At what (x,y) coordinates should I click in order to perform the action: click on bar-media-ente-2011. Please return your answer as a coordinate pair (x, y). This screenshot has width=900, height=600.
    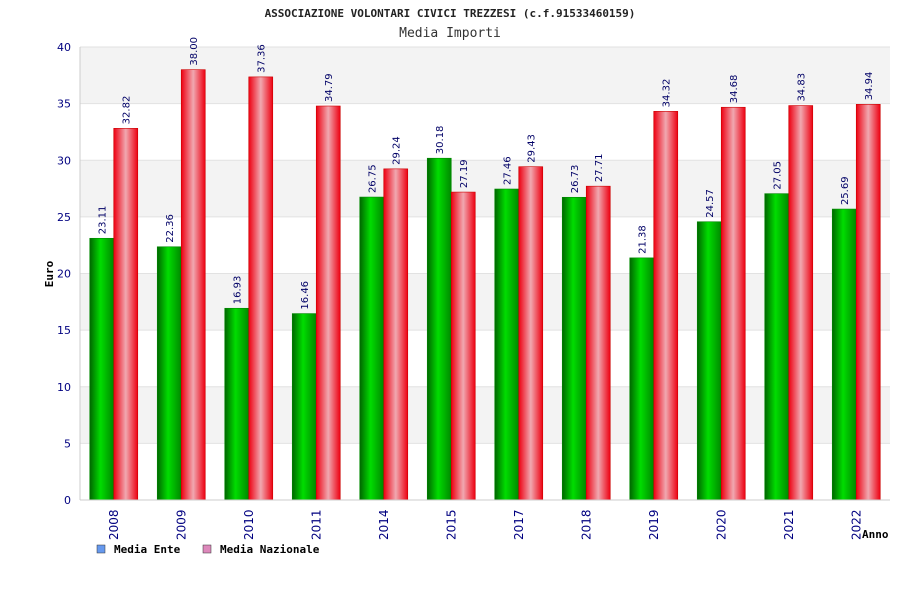
    Looking at the image, I should click on (304, 407).